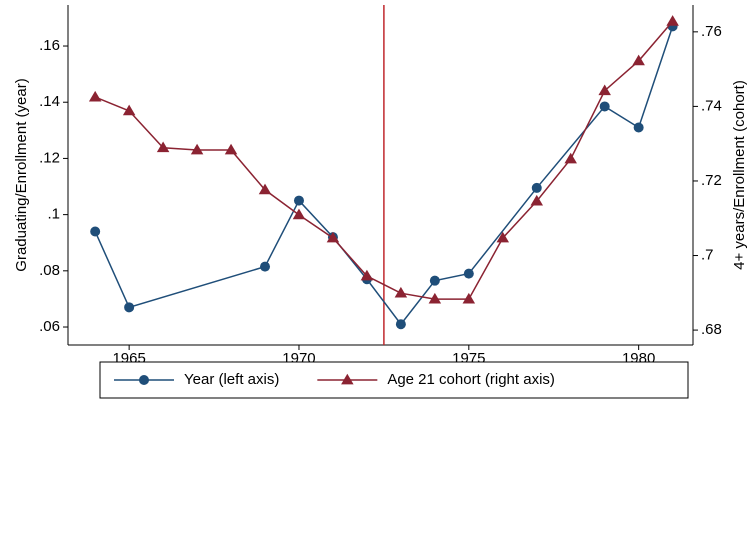 This screenshot has height=540, width=754. I want to click on y2-tick-label: .76, so click(711, 31).